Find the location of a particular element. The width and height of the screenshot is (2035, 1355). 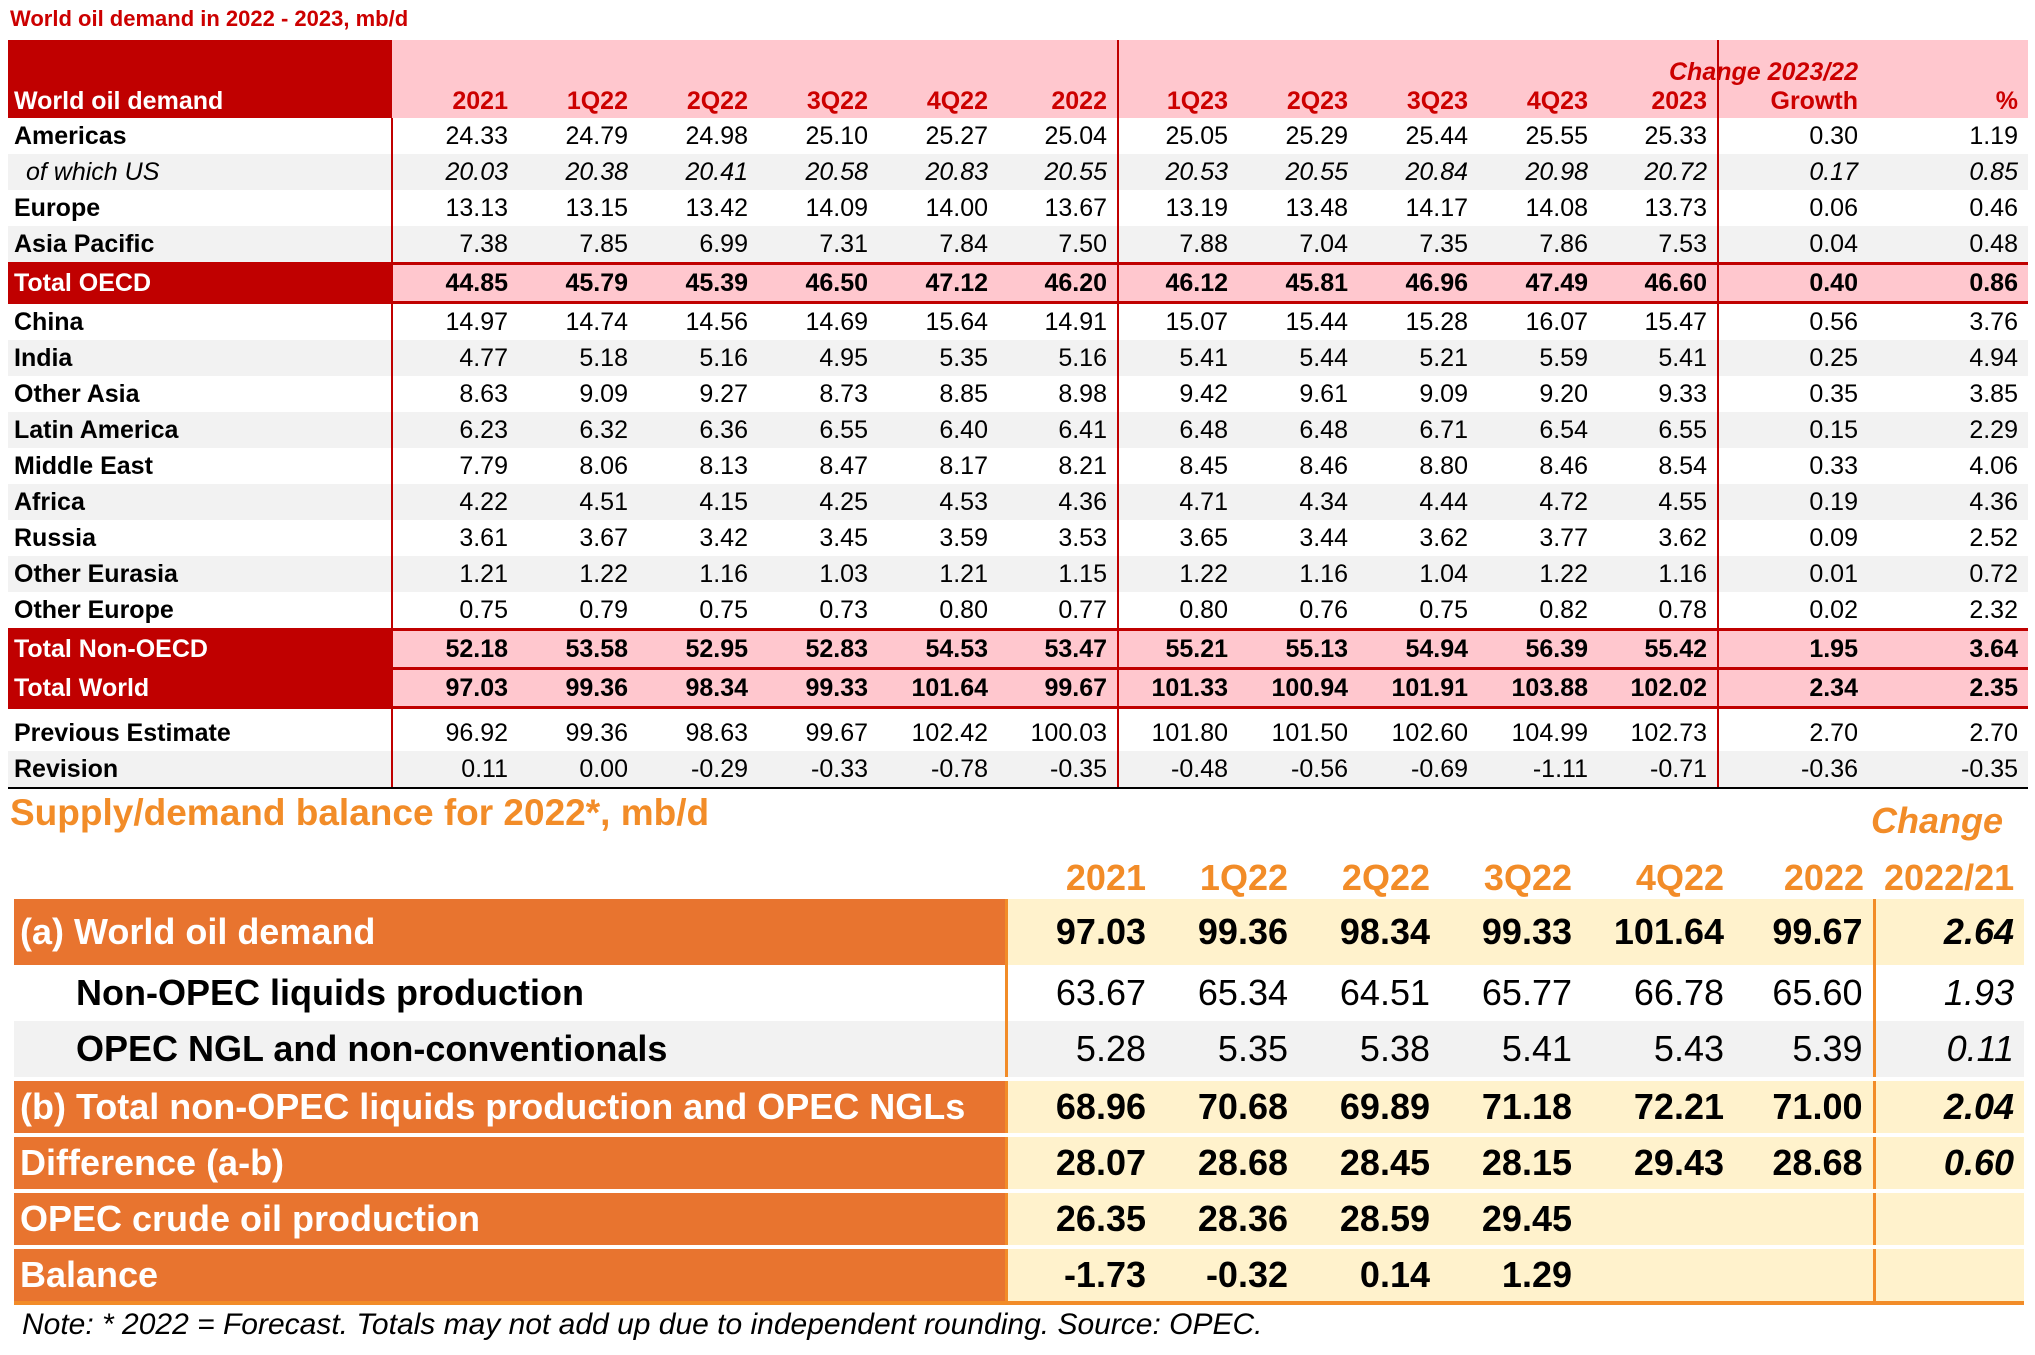

growth-cell: 0.17 is located at coordinates (1793, 172).